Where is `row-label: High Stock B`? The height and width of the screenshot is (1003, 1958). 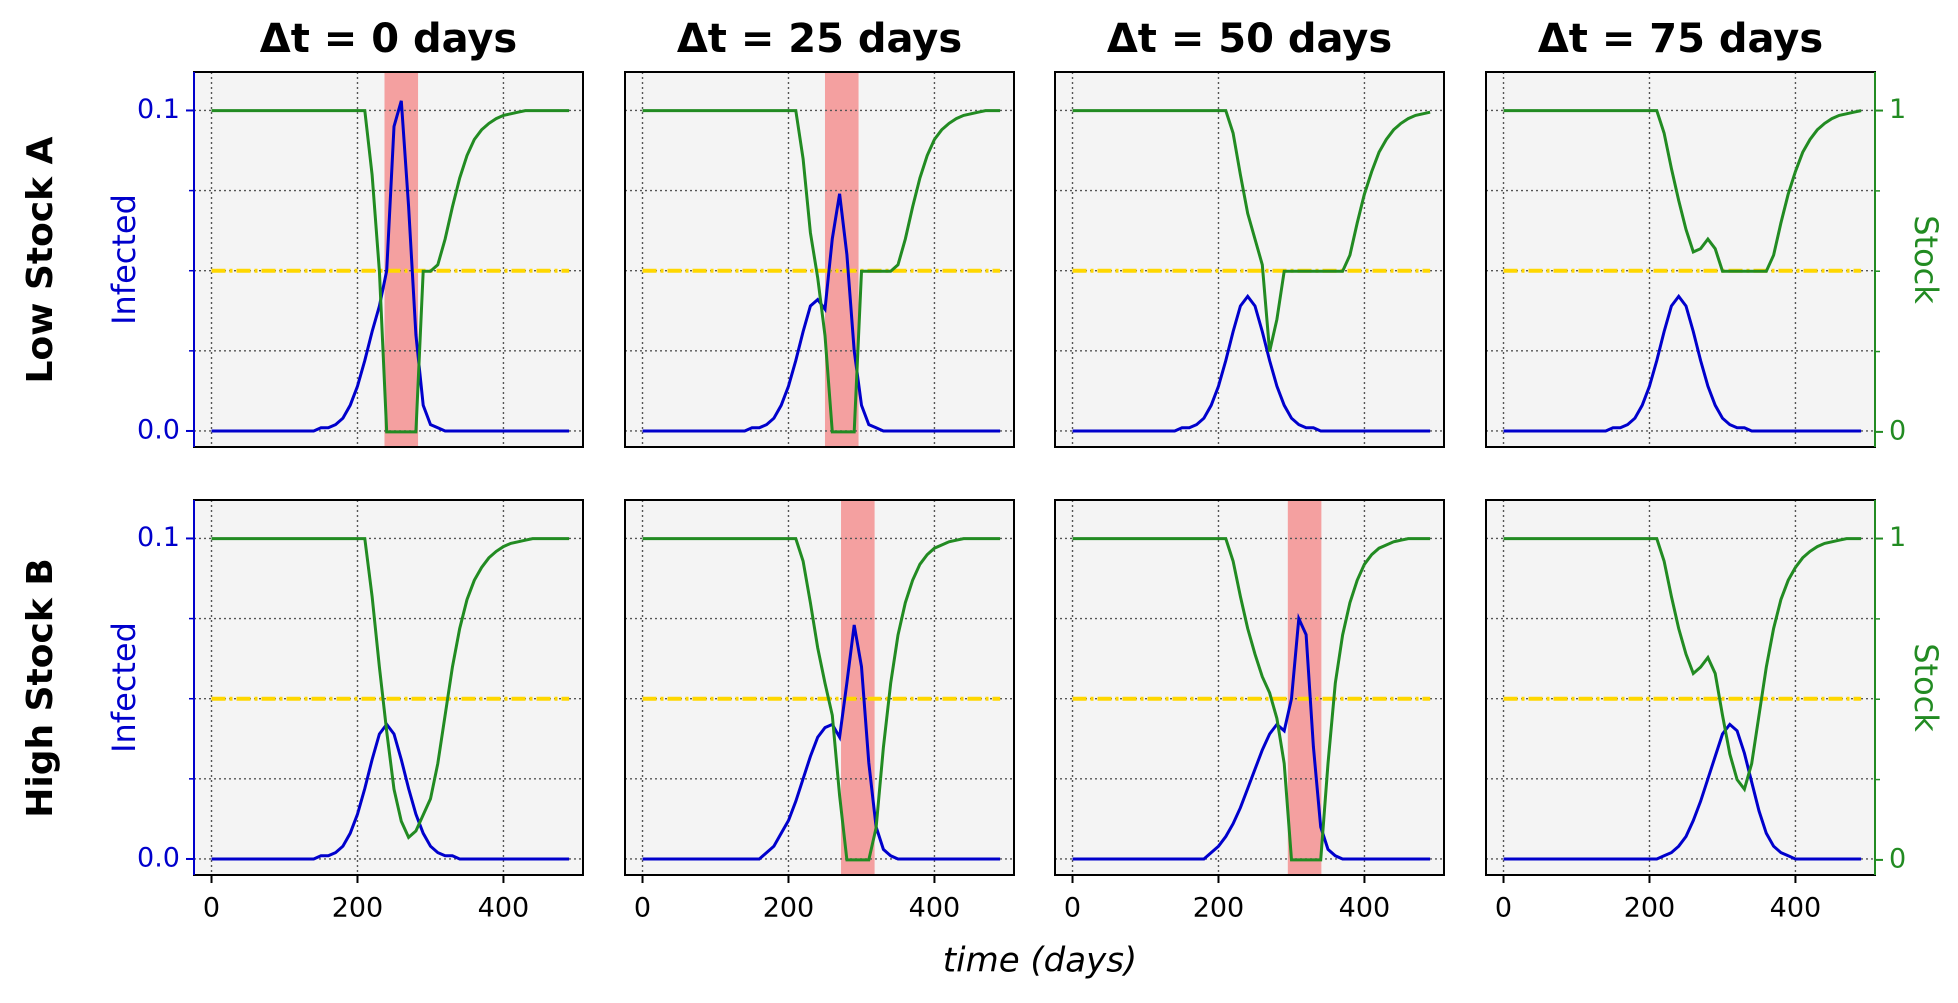 row-label: High Stock B is located at coordinates (40, 688).